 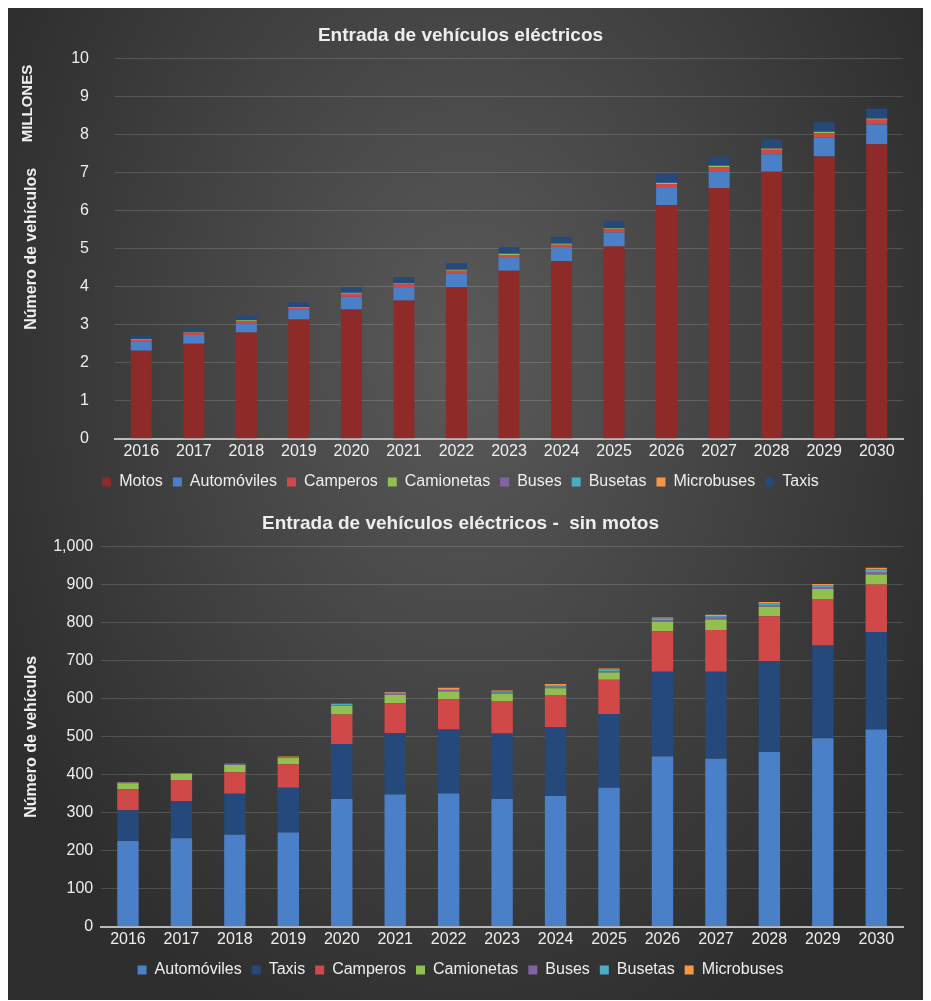 I want to click on y-tick-label: 400, so click(x=80, y=774).